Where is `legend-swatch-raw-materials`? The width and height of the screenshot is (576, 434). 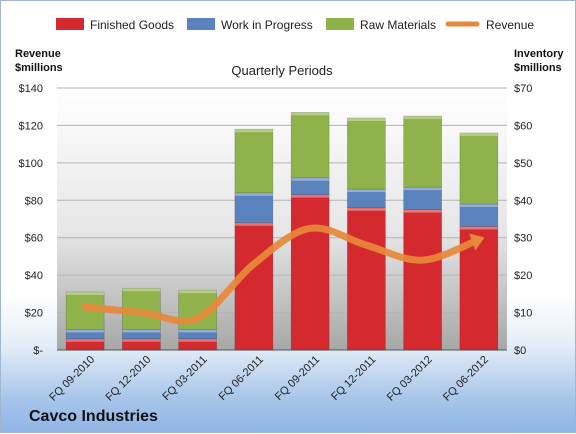 legend-swatch-raw-materials is located at coordinates (340, 24).